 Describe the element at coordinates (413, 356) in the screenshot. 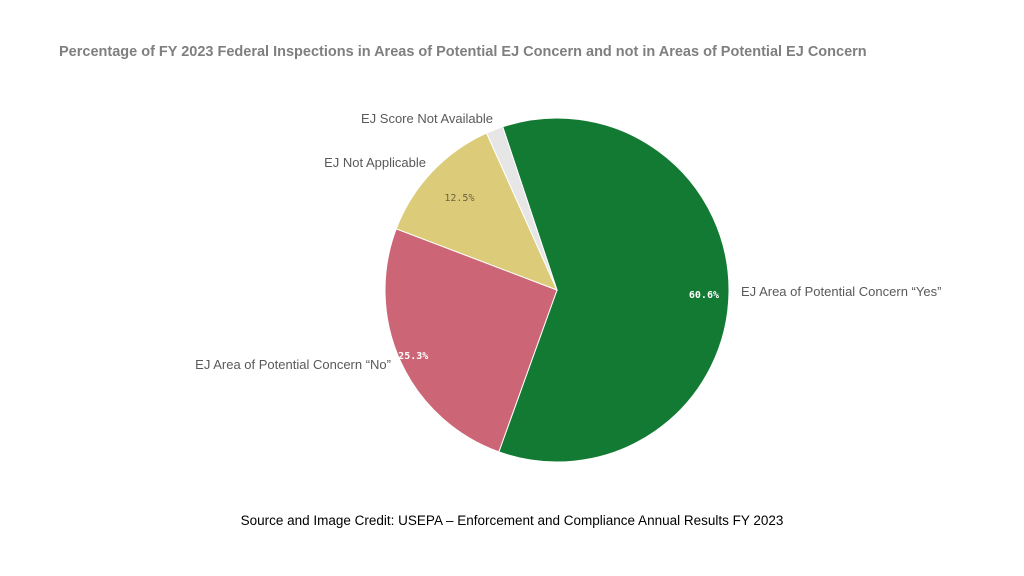

I see `data-label: 25.3%` at that location.